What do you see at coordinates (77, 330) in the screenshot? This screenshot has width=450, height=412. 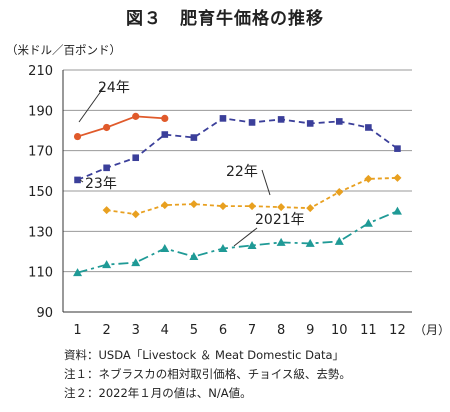 I see `x-tick-label: 1` at bounding box center [77, 330].